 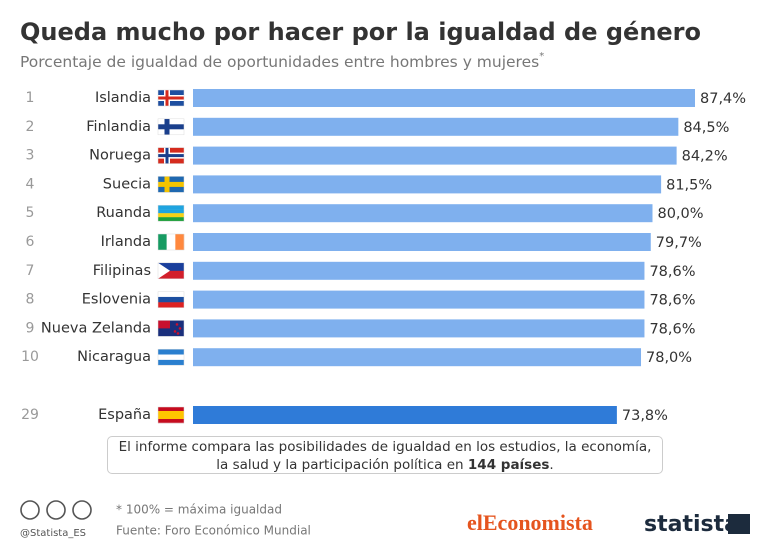 I want to click on value-label: 78,0%, so click(x=669, y=358).